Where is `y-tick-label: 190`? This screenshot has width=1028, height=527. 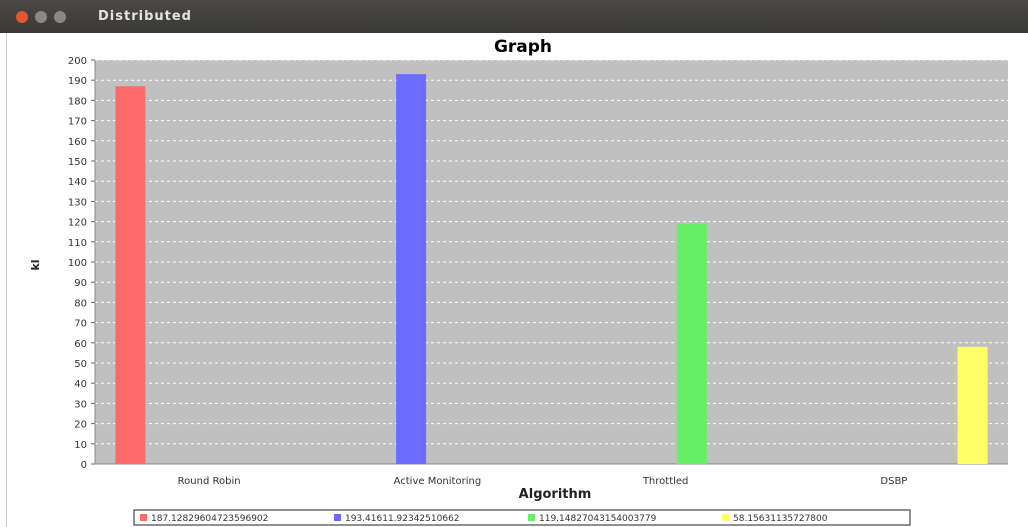
y-tick-label: 190 is located at coordinates (77, 81).